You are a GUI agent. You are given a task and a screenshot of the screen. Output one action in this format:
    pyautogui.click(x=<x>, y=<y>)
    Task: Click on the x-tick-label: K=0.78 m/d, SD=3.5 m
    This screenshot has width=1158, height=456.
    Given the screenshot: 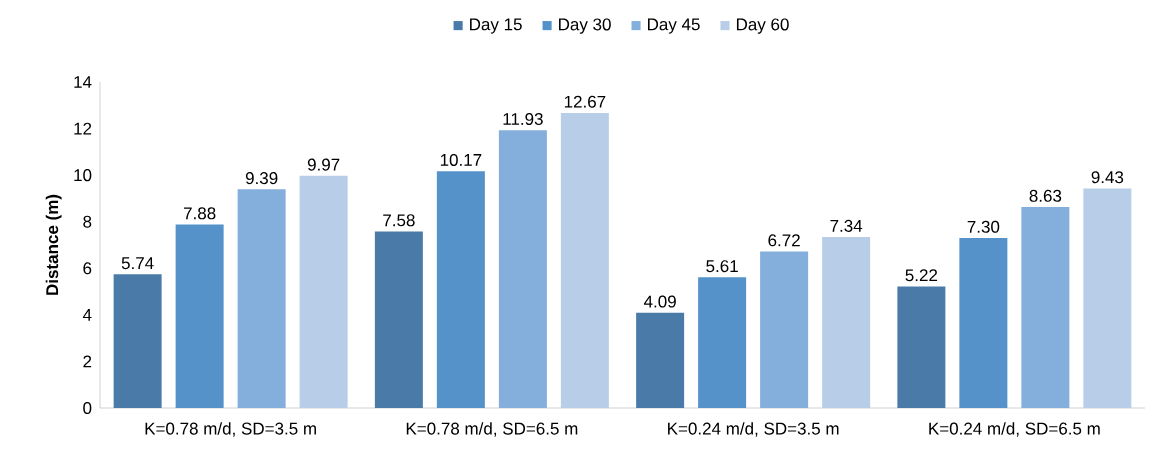 What is the action you would take?
    pyautogui.click(x=230, y=429)
    